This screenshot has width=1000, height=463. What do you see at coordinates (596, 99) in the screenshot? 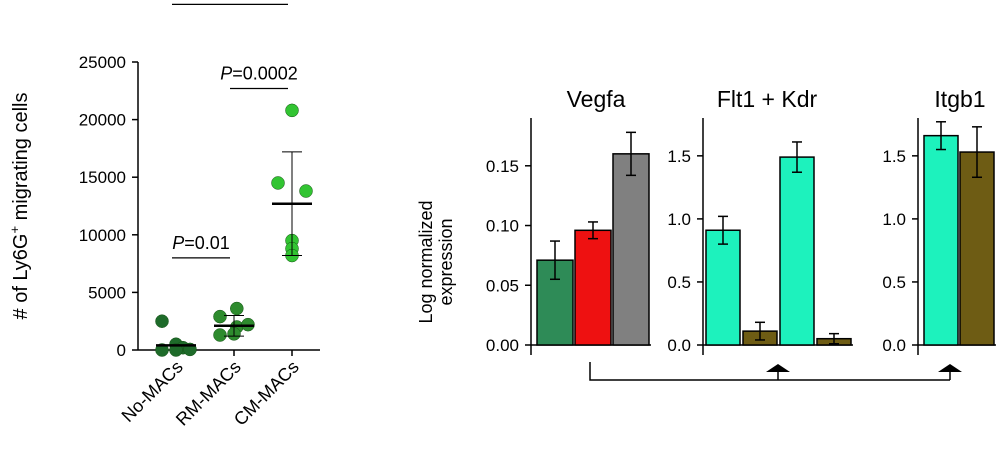
I see `chart-title: Vegfa` at bounding box center [596, 99].